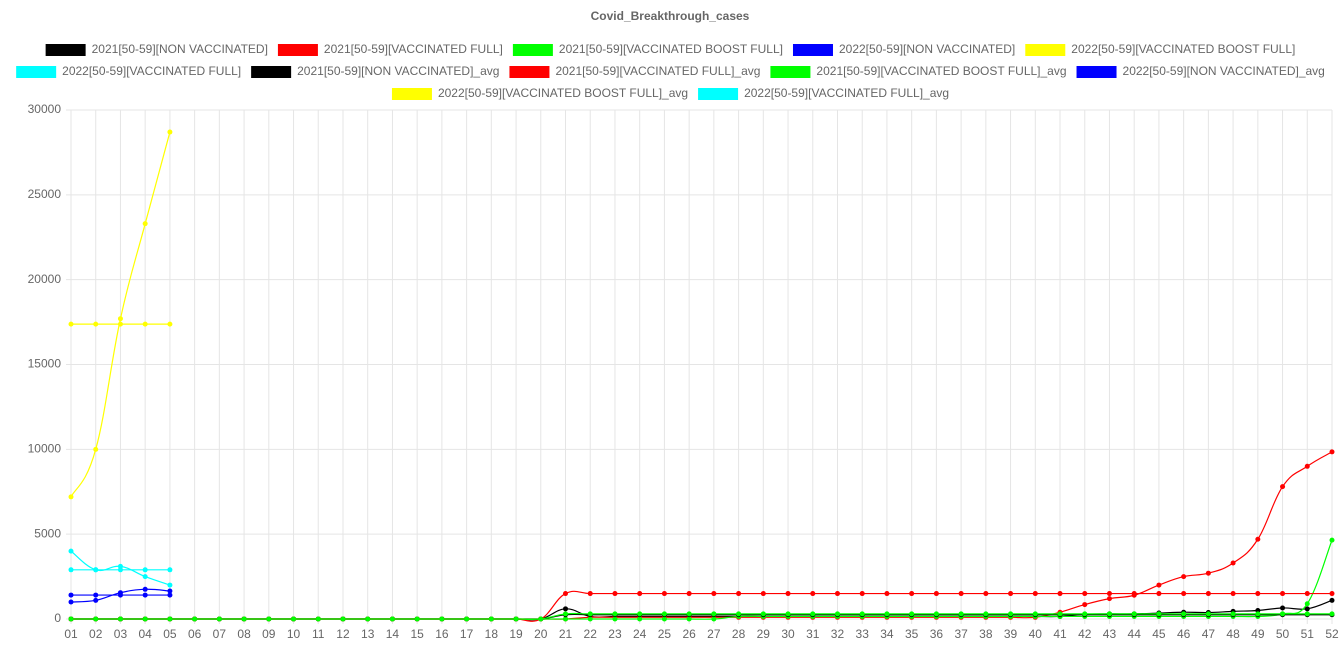 The width and height of the screenshot is (1341, 670). What do you see at coordinates (1135, 634) in the screenshot?
I see `x-tick-label: 44` at bounding box center [1135, 634].